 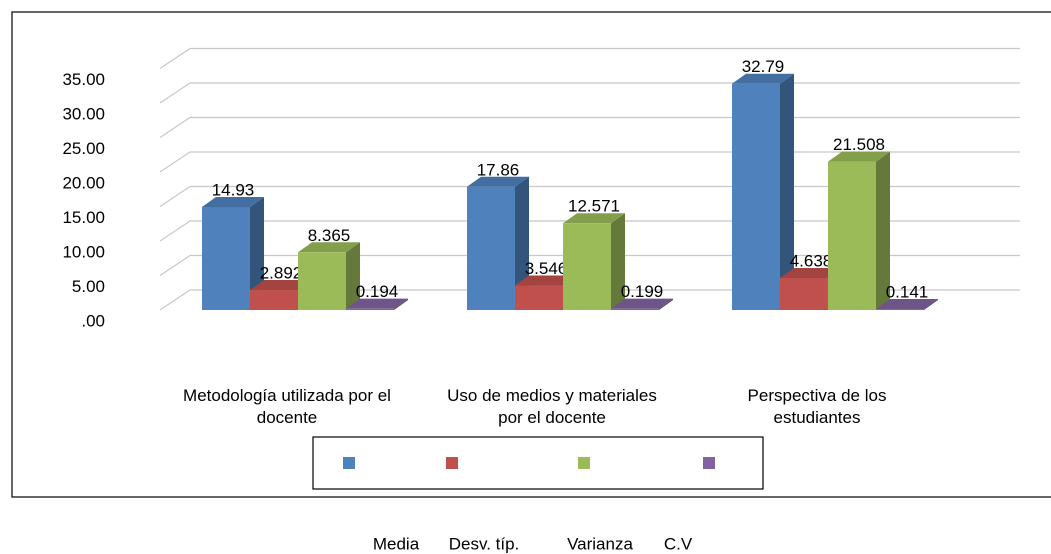 I want to click on x-tick-label: Perspectiva de los estudiantes, so click(x=817, y=406).